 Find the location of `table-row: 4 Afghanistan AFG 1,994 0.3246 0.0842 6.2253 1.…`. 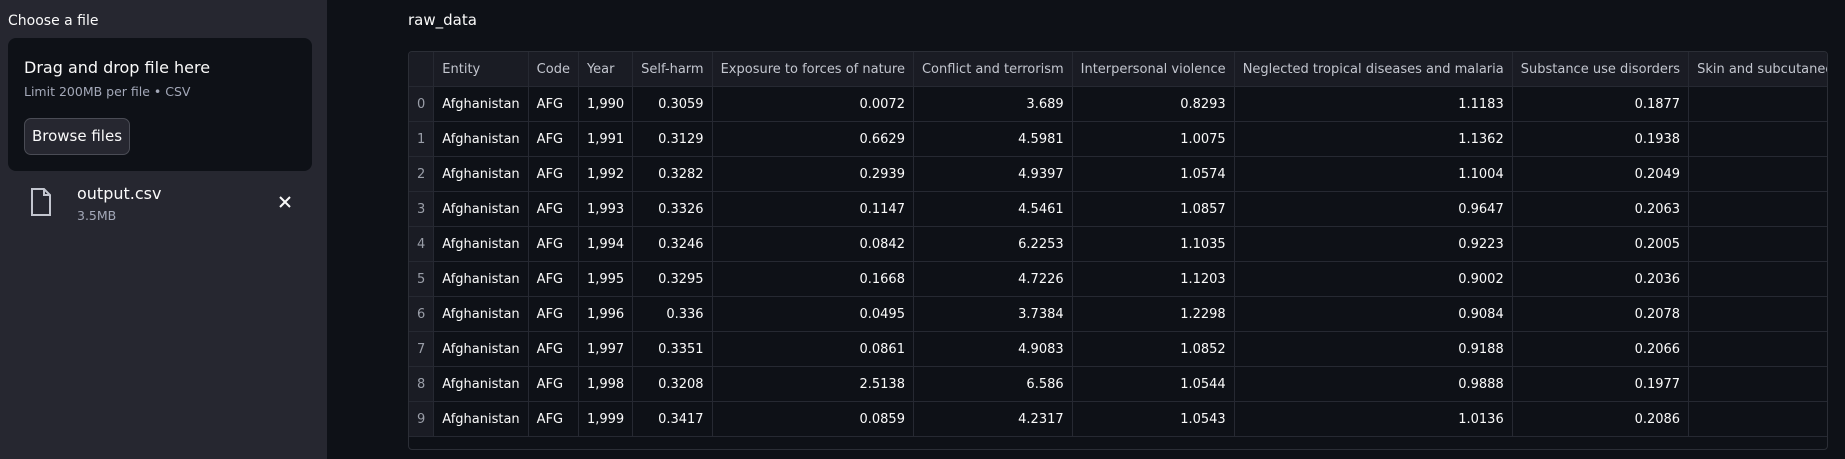

table-row: 4 Afghanistan AFG 1,994 0.3246 0.0842 6.2253 1.… is located at coordinates (1118, 244).